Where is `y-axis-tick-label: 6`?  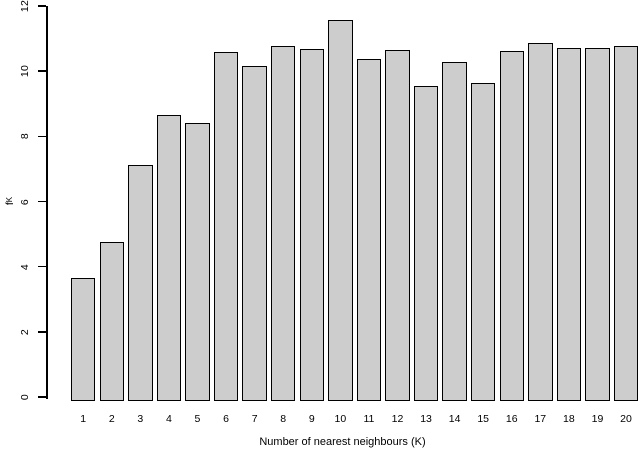
y-axis-tick-label: 6 is located at coordinates (25, 201).